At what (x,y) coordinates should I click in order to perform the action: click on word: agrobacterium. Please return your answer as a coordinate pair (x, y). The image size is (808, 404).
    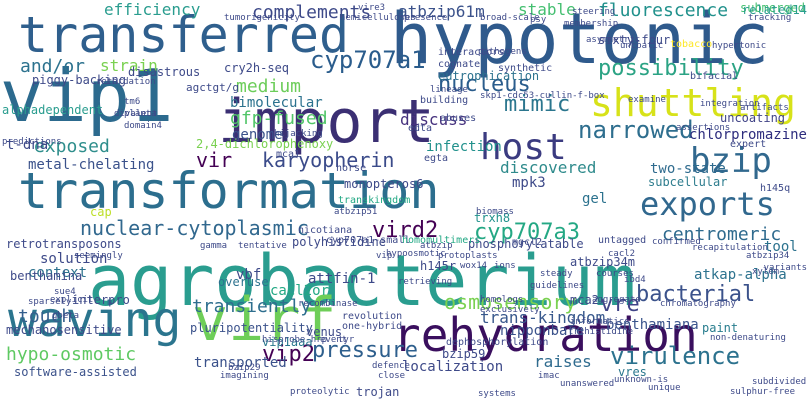
    Looking at the image, I should click on (362, 281).